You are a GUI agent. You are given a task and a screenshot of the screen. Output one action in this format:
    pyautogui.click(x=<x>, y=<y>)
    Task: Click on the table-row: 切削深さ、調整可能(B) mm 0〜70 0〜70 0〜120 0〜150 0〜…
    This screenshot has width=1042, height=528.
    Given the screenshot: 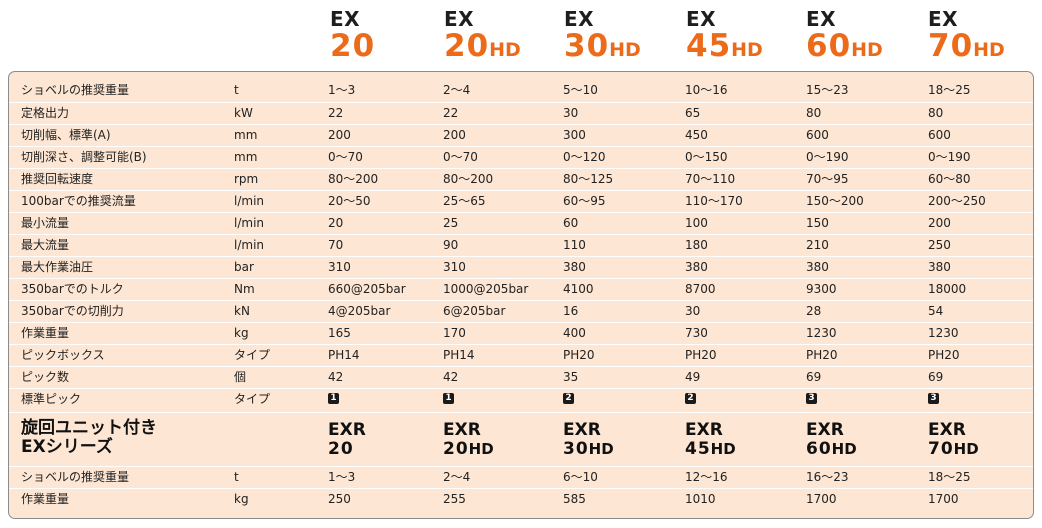 What is the action you would take?
    pyautogui.click(x=521, y=157)
    